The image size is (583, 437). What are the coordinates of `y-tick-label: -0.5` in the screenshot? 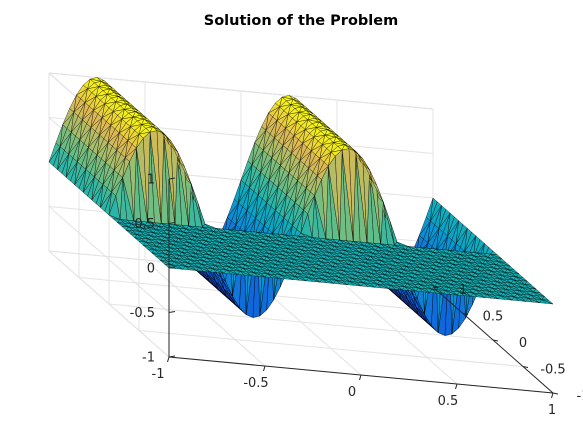 It's located at (552, 370).